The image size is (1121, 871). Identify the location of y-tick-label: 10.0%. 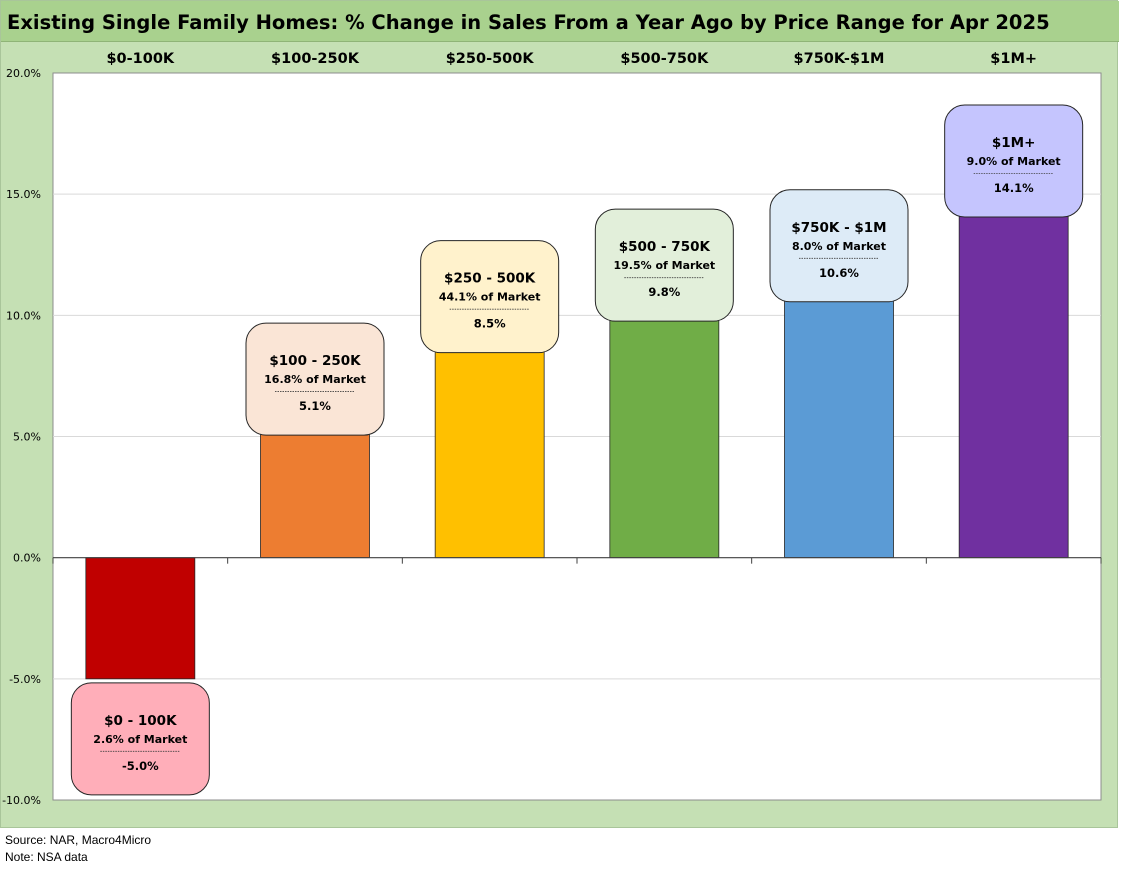
(23, 315).